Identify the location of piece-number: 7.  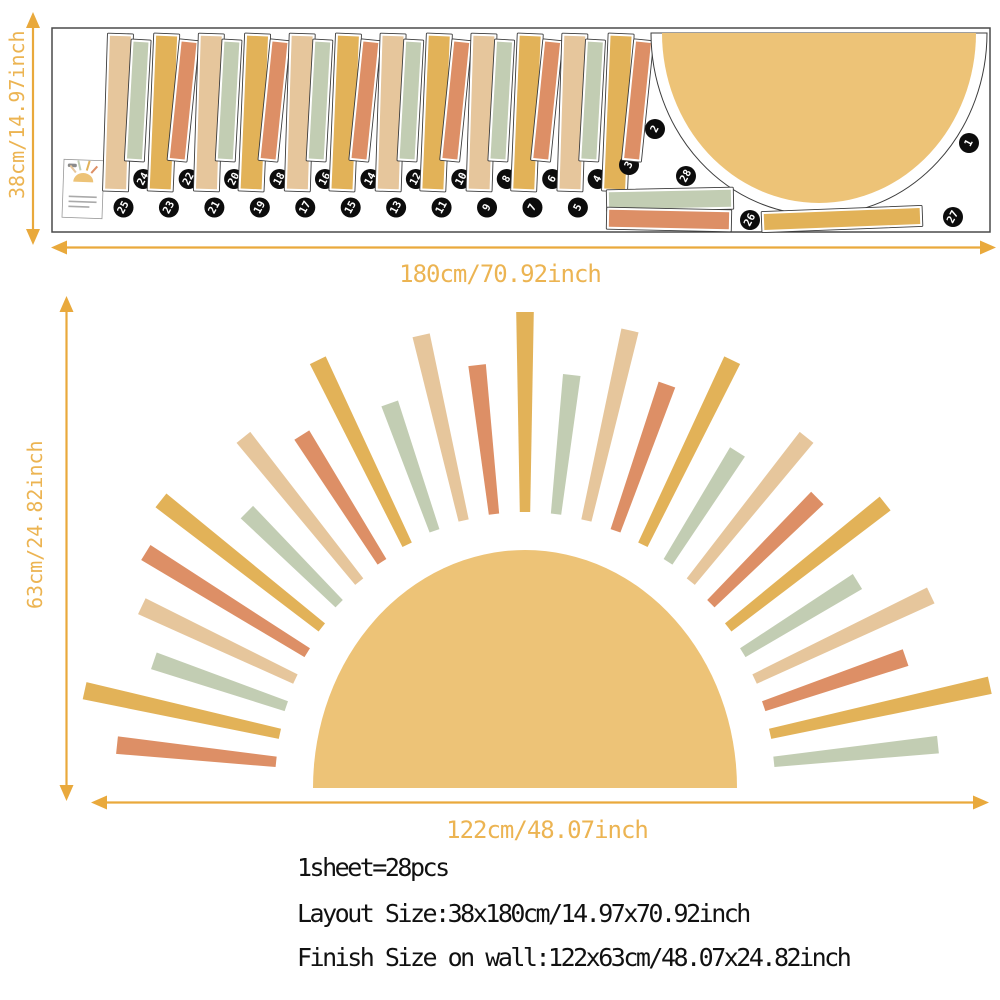
(533, 207).